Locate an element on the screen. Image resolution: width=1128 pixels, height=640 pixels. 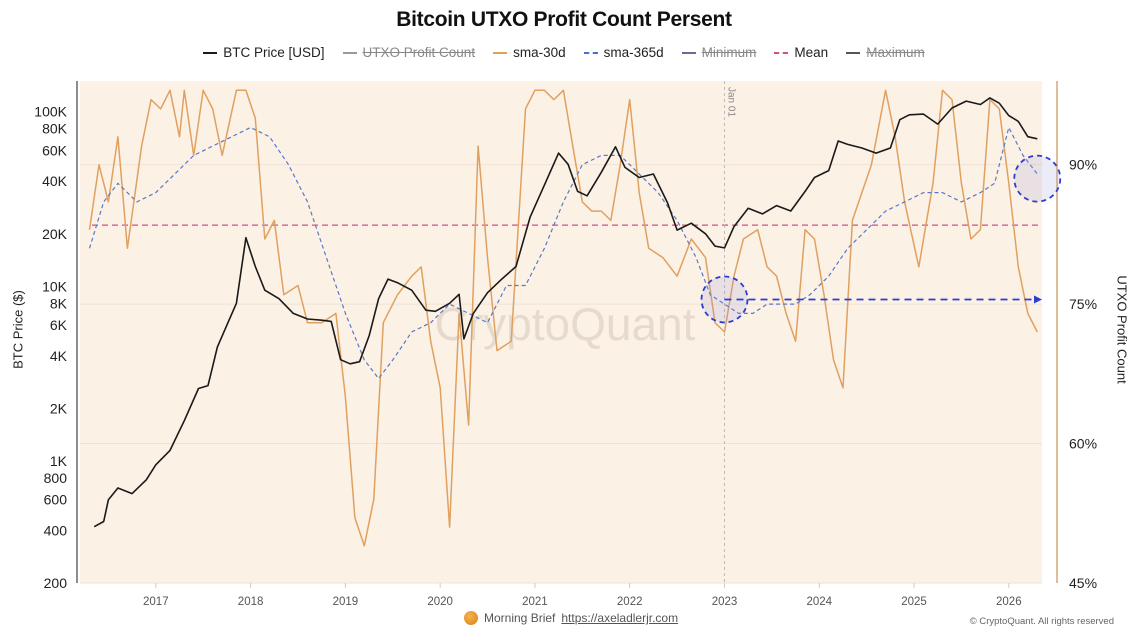
y-axis-left-label: BTC Price ($) is located at coordinates (18, 329).